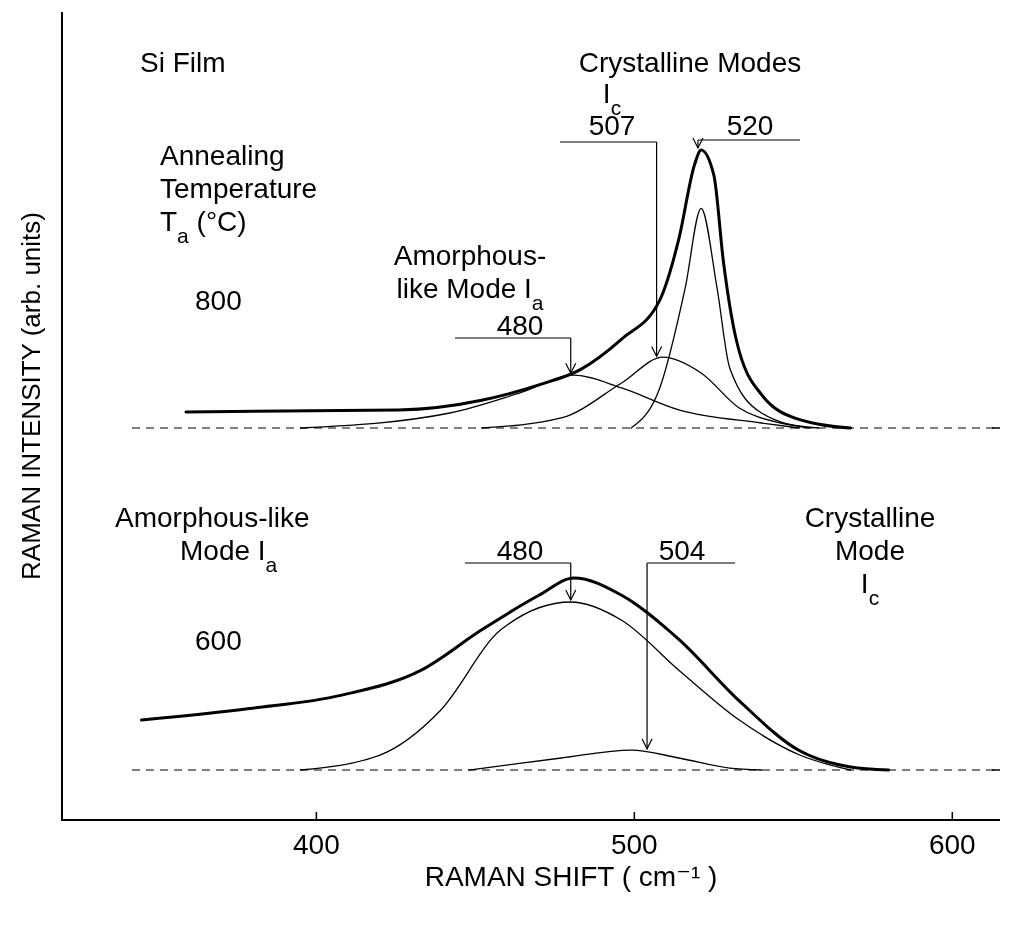 This screenshot has width=1010, height=930. Describe the element at coordinates (520, 550) in the screenshot. I see `annotation: 480` at that location.